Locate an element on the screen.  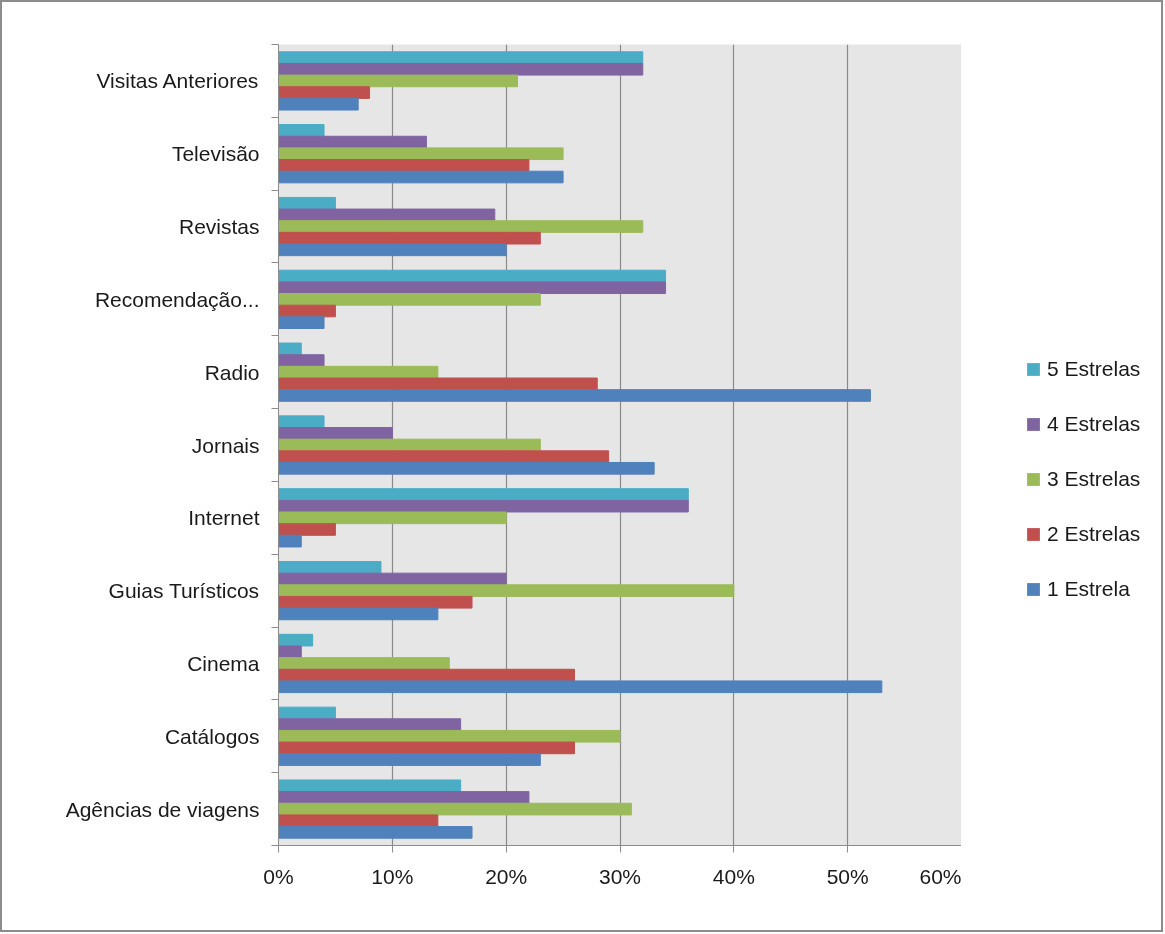
legend-label: 5 Estrelas is located at coordinates (1094, 368).